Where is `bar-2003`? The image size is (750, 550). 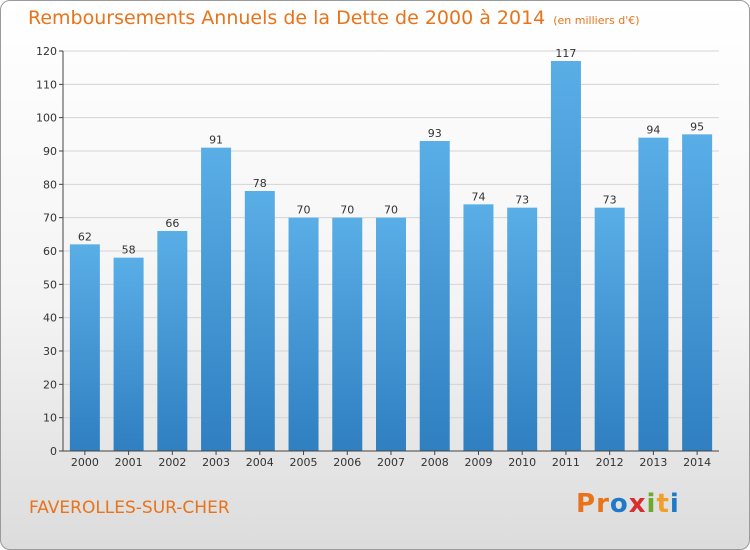
bar-2003 is located at coordinates (216, 299).